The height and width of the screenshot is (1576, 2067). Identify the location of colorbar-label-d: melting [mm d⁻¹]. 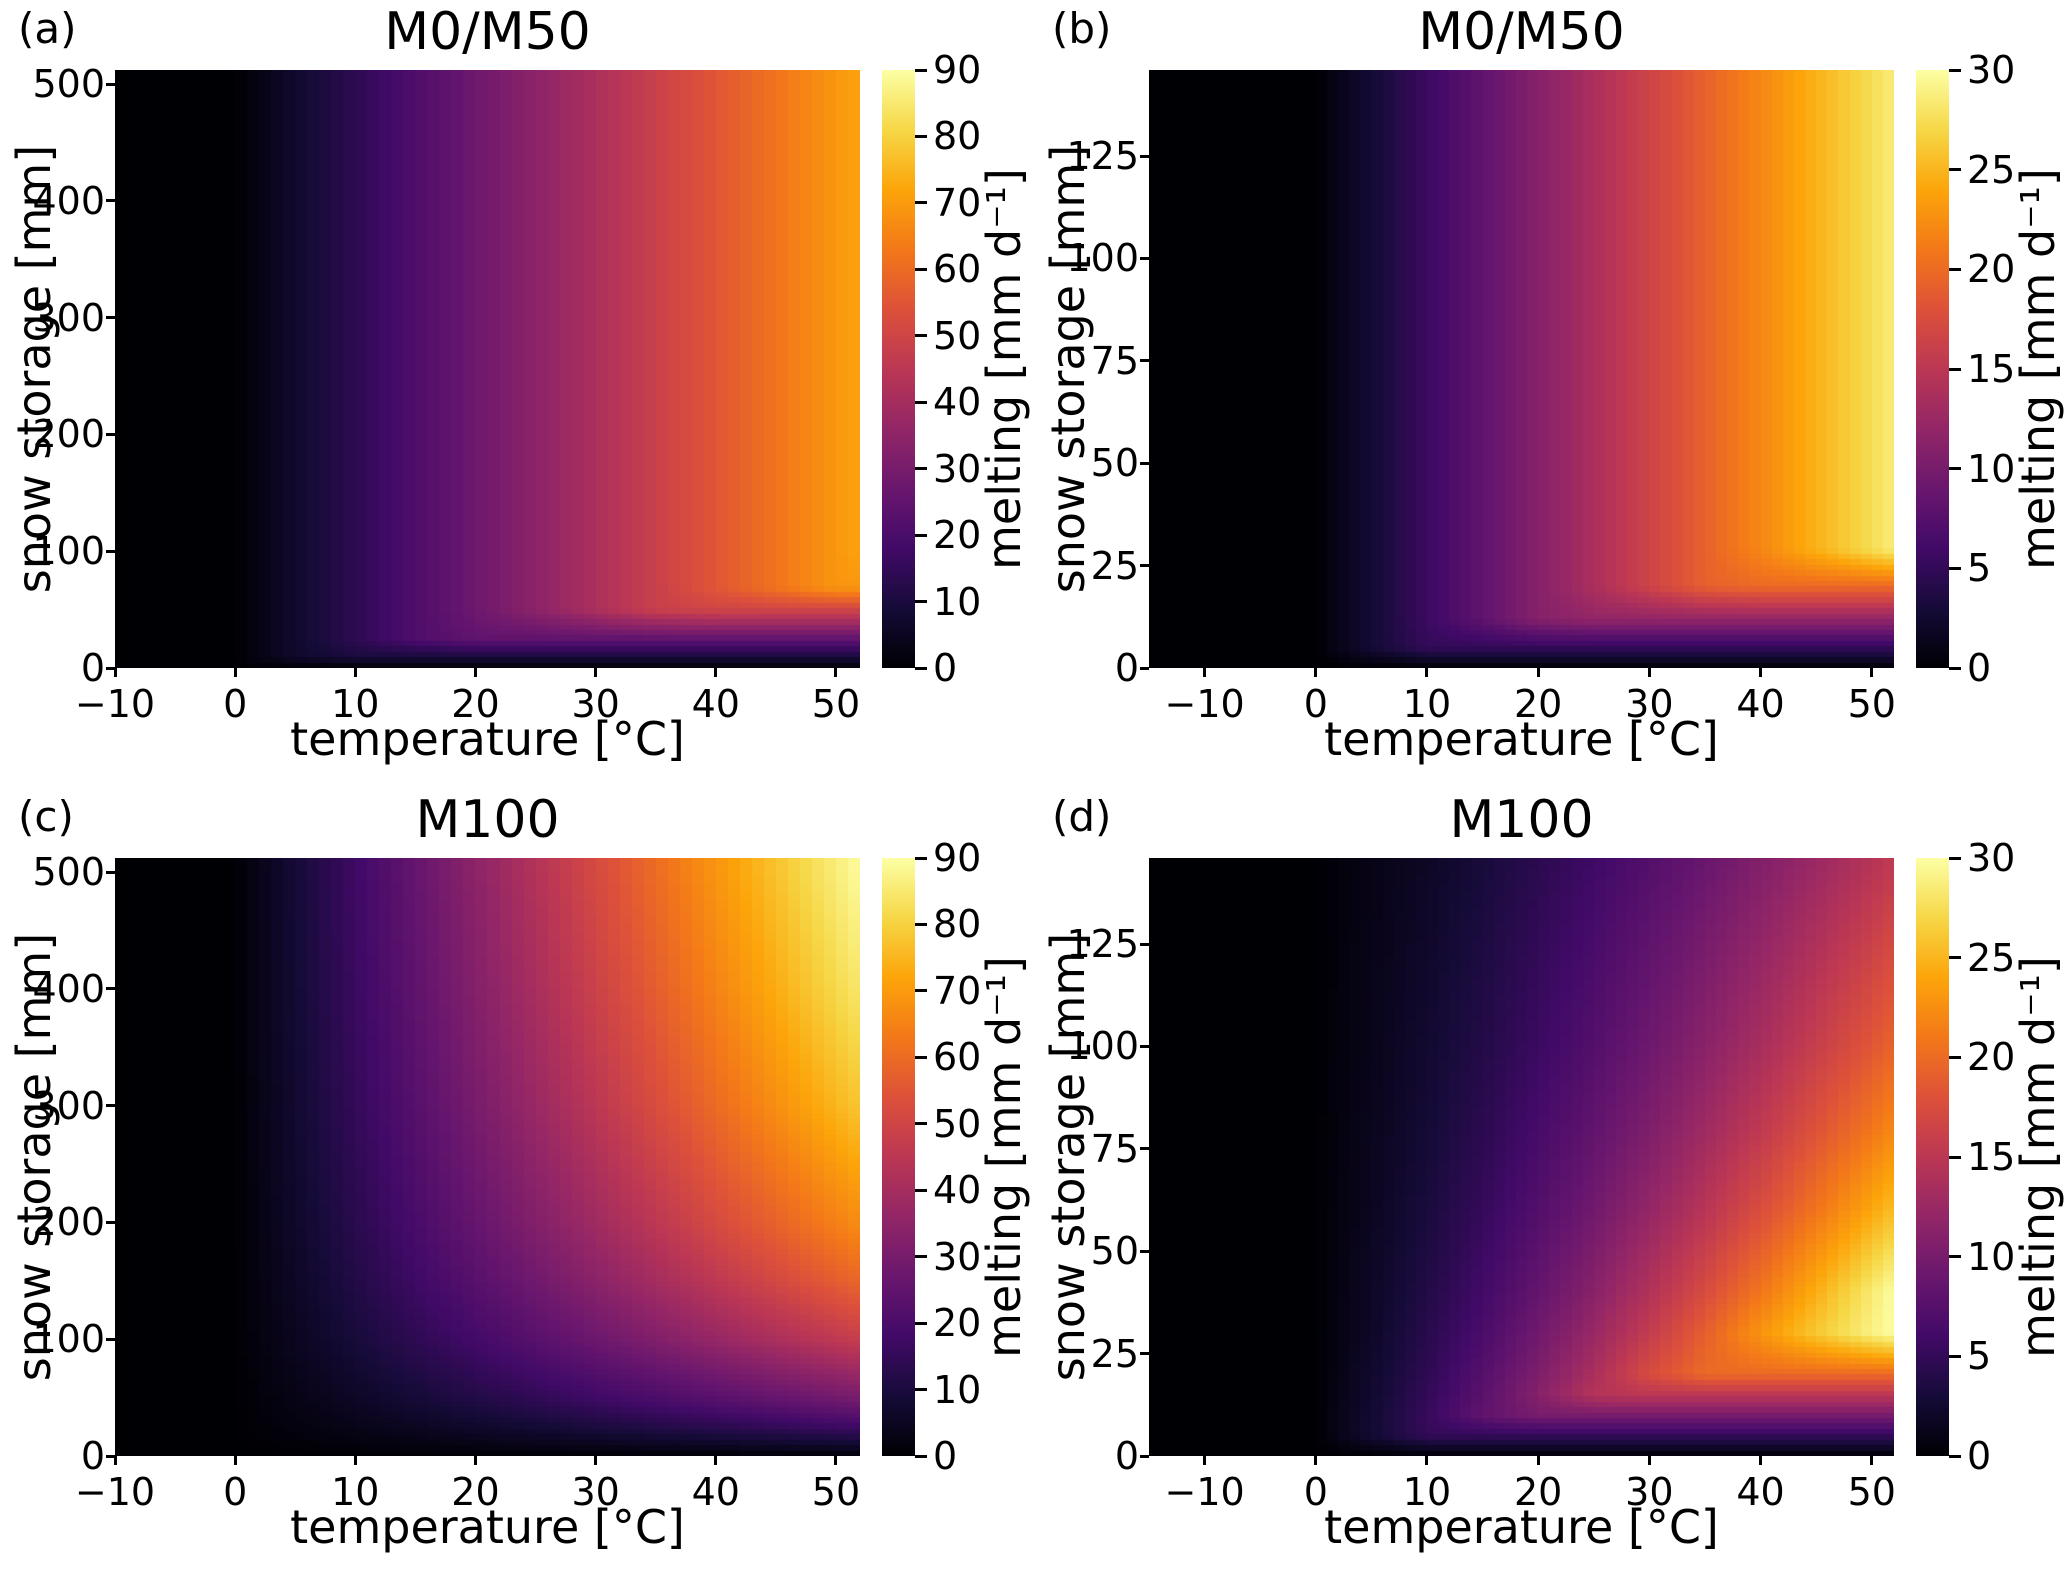
(2038, 1157).